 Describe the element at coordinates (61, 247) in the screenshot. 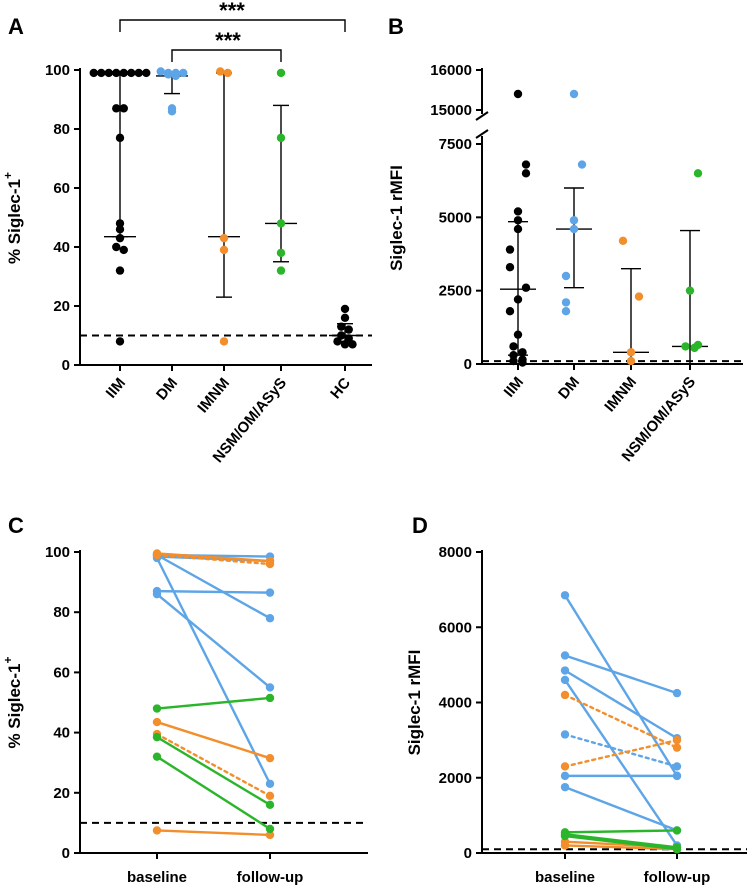

I see `y-tick-label: 40` at that location.